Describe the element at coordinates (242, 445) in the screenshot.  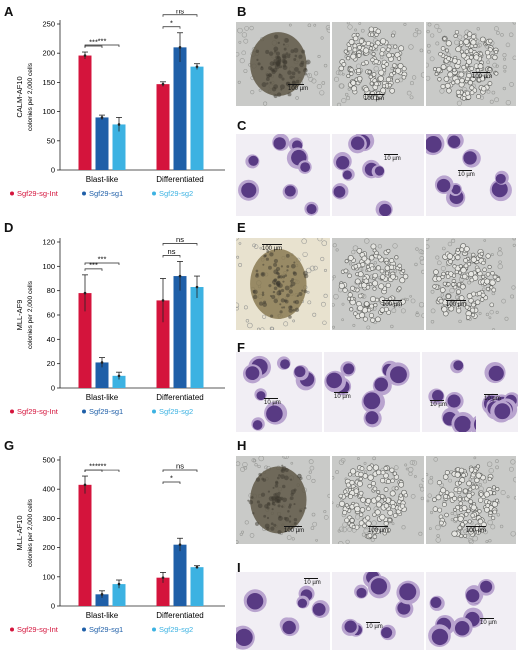
I see `panel-label-h: H` at that location.